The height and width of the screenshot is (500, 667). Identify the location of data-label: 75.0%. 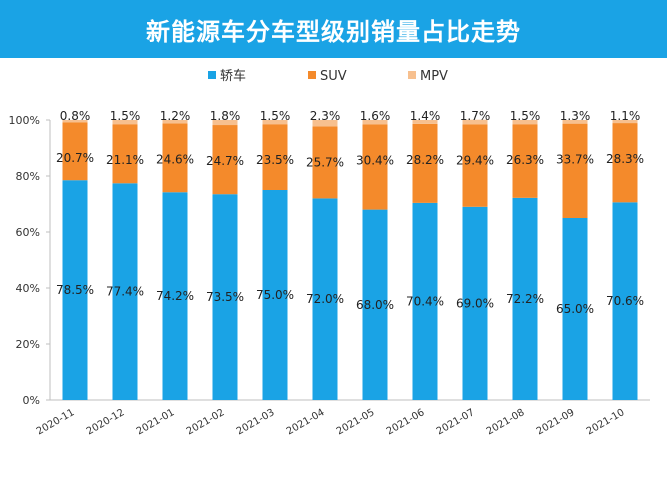
(275, 295).